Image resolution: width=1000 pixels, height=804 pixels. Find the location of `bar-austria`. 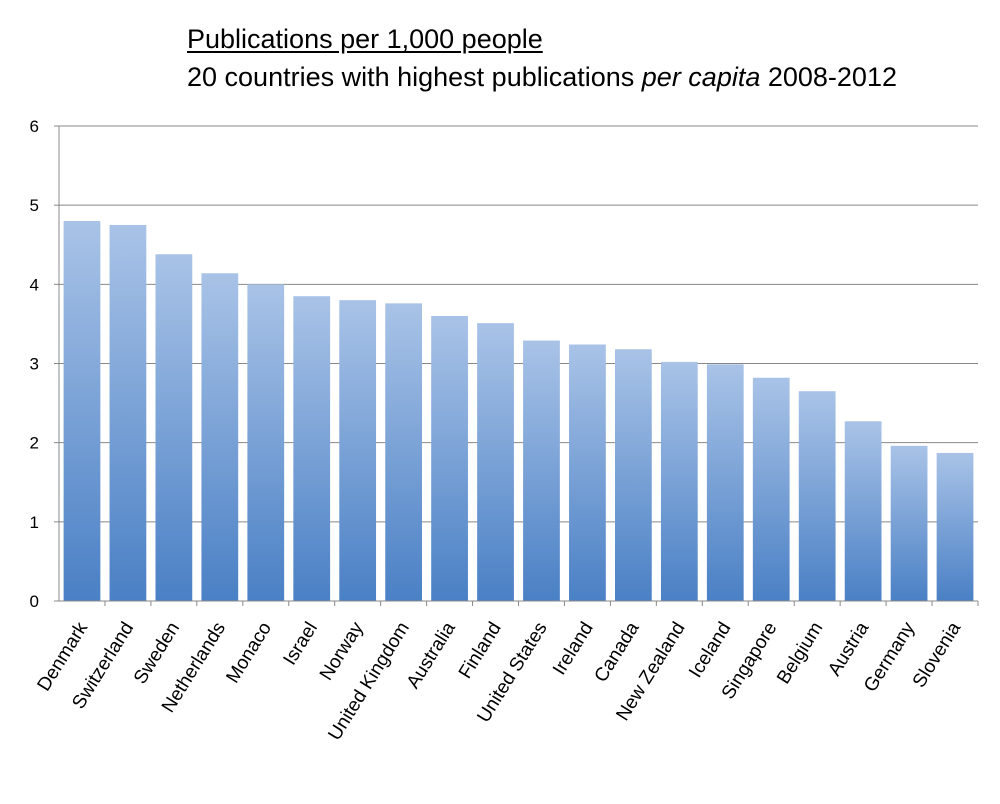

bar-austria is located at coordinates (863, 511).